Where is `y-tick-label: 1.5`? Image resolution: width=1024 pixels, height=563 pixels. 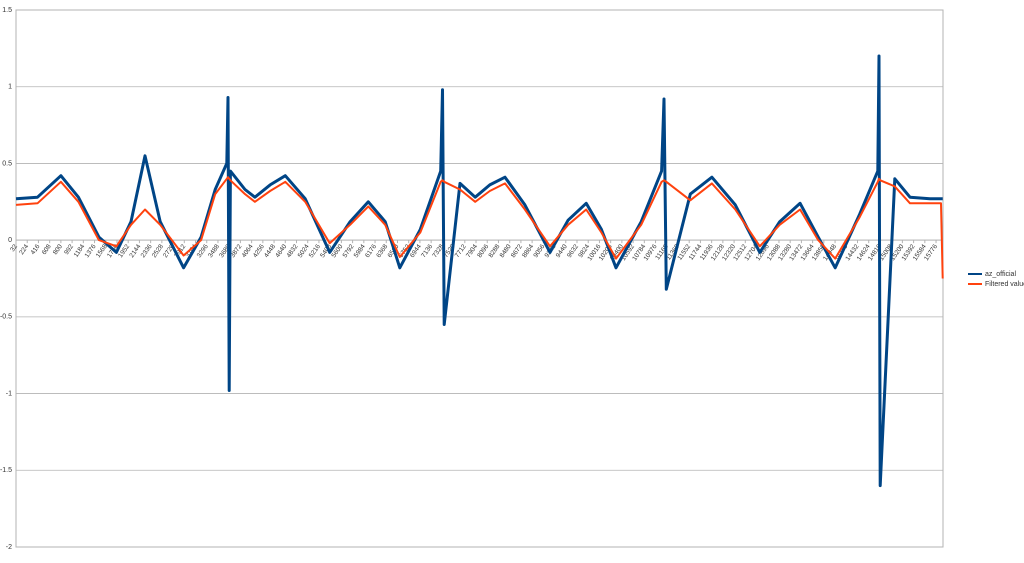 y-tick-label: 1.5 is located at coordinates (7, 10).